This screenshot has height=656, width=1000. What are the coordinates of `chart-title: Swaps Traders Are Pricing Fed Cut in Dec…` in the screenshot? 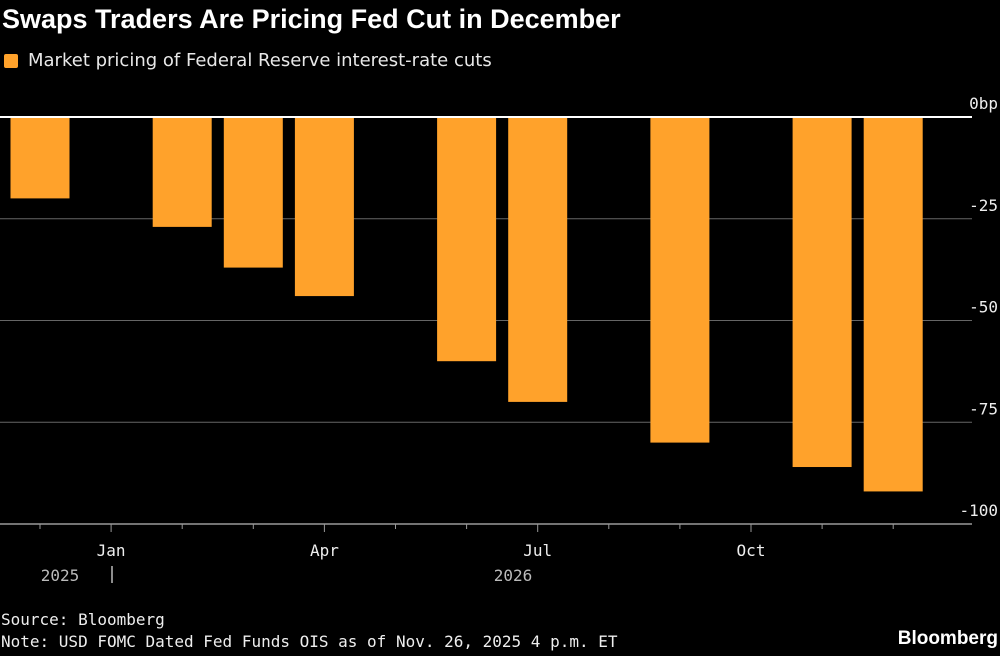 It's located at (311, 19).